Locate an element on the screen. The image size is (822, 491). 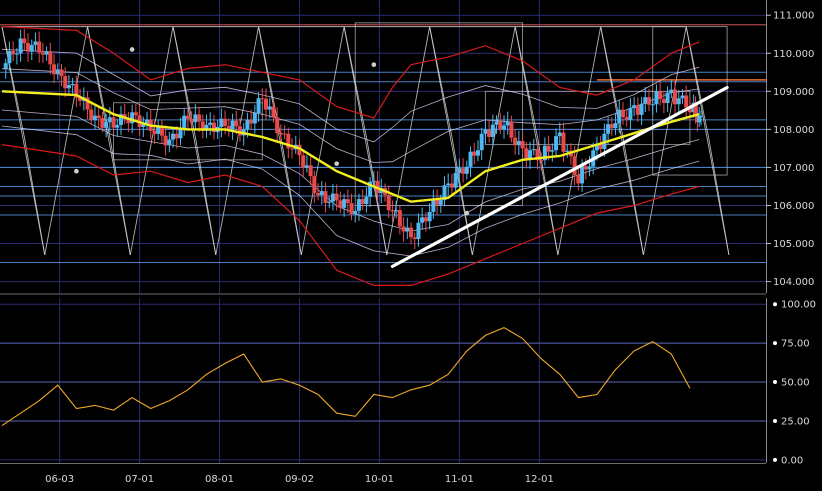
date-tick-label: 08-01 is located at coordinates (219, 479).